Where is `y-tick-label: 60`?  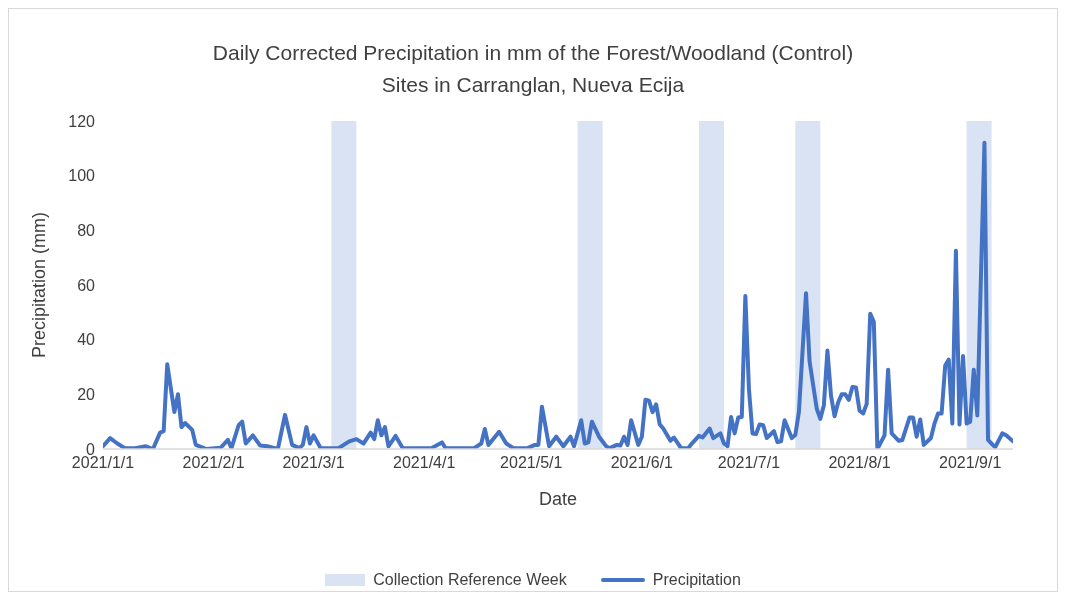 y-tick-label: 60 is located at coordinates (86, 285).